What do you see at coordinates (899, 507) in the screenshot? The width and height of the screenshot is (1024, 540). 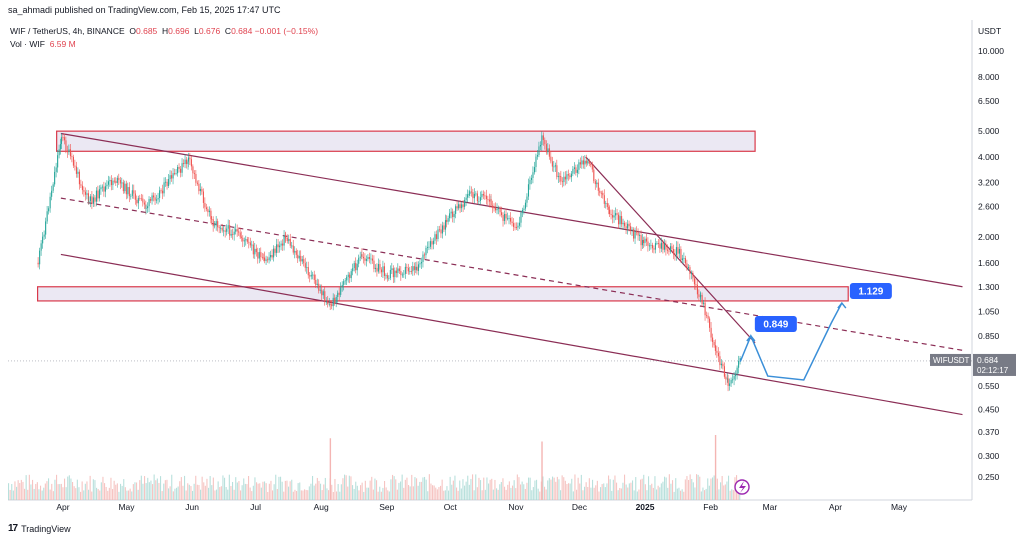 I see `x-tick-label: May` at bounding box center [899, 507].